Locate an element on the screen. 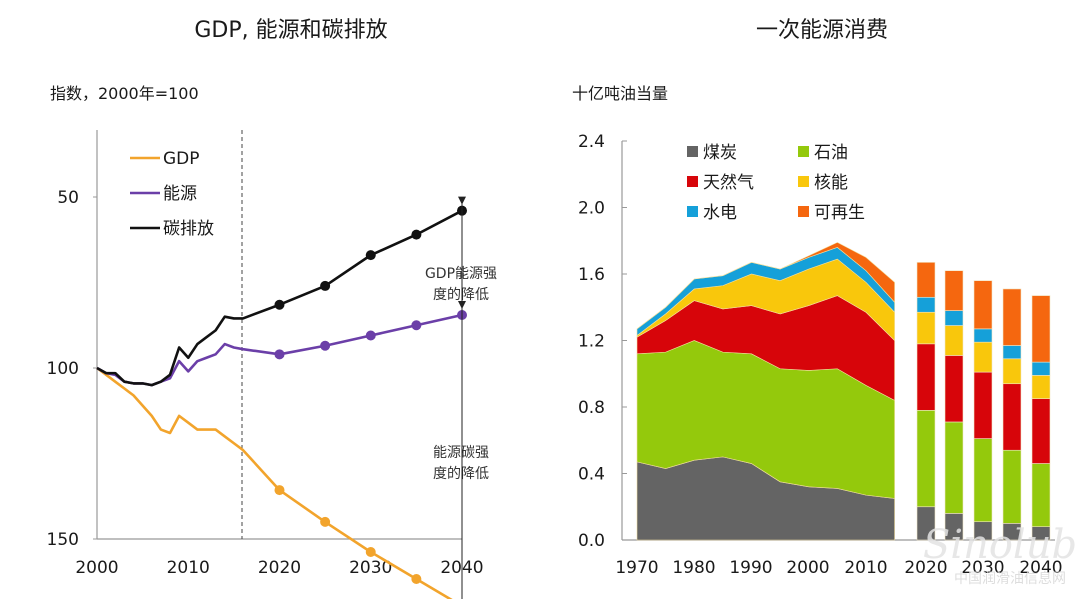 The height and width of the screenshot is (599, 1080). watermark-cn: 中国润滑油信息网 is located at coordinates (1010, 578).